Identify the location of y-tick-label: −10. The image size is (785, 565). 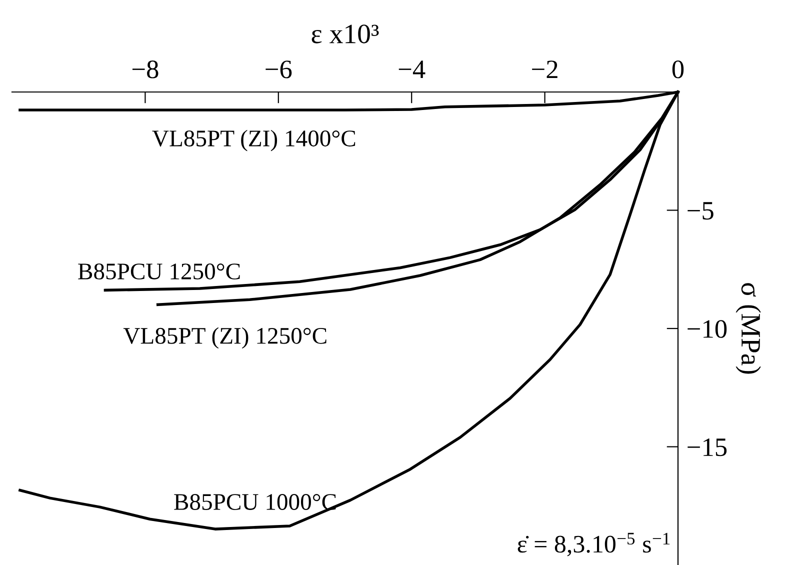
(707, 329).